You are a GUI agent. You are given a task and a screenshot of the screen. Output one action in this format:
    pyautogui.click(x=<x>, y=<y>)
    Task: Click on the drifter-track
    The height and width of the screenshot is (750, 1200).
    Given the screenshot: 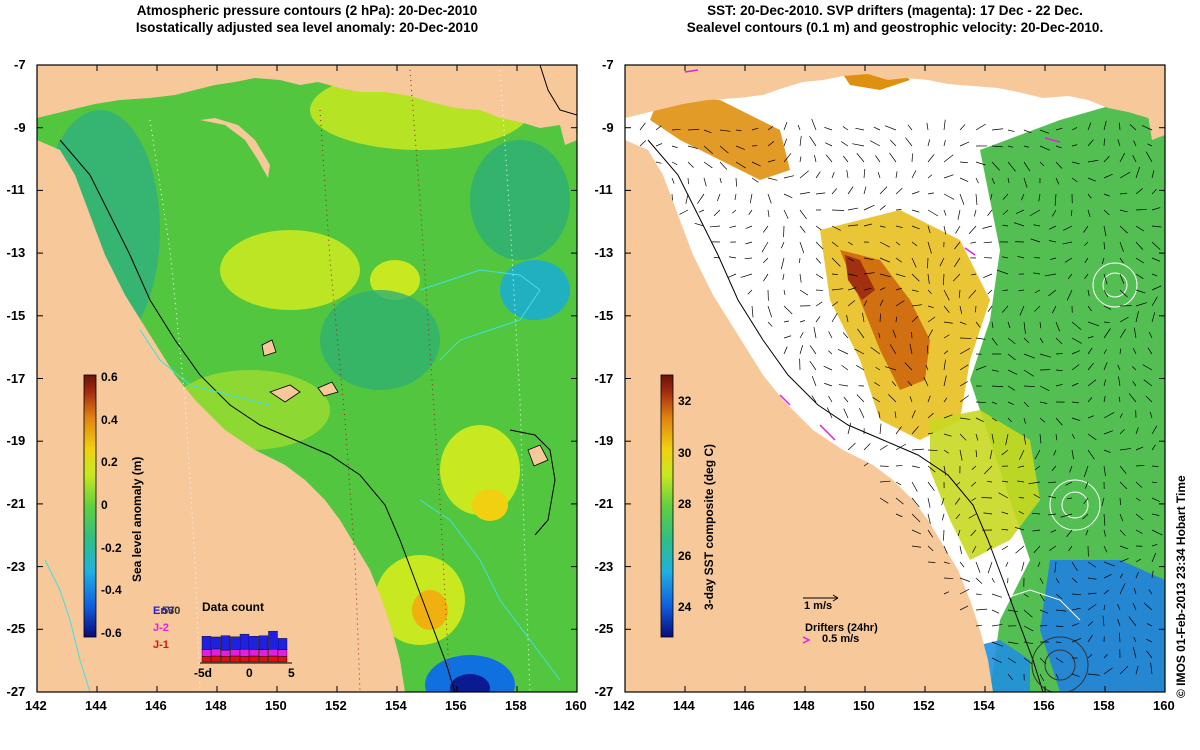 What is the action you would take?
    pyautogui.click(x=691, y=71)
    